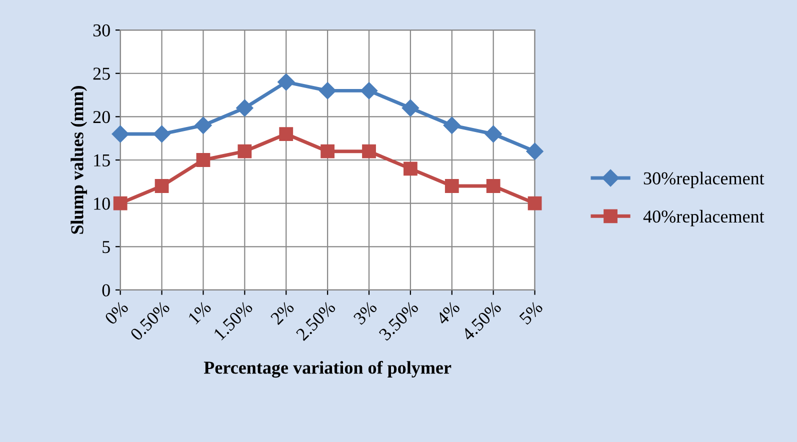 This screenshot has width=797, height=442. What do you see at coordinates (116, 313) in the screenshot?
I see `x-tick-label: 0%` at bounding box center [116, 313].